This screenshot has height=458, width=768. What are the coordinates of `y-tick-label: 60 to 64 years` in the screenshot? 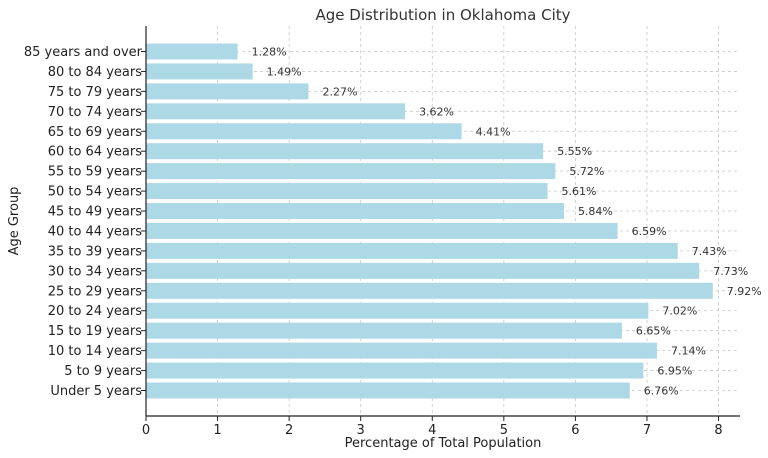 It's located at (95, 152).